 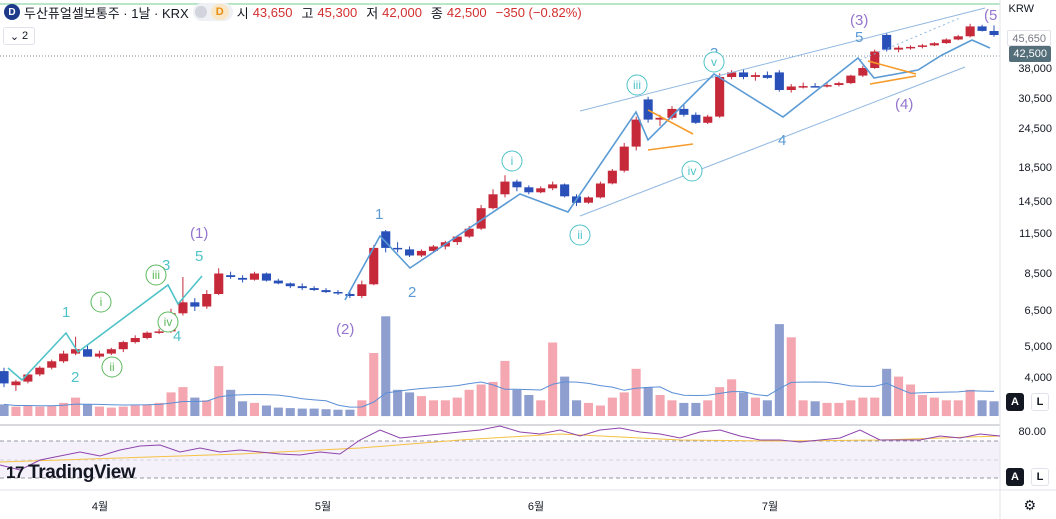 What do you see at coordinates (500, 448) in the screenshot?
I see `rsi-ma-line` at bounding box center [500, 448].